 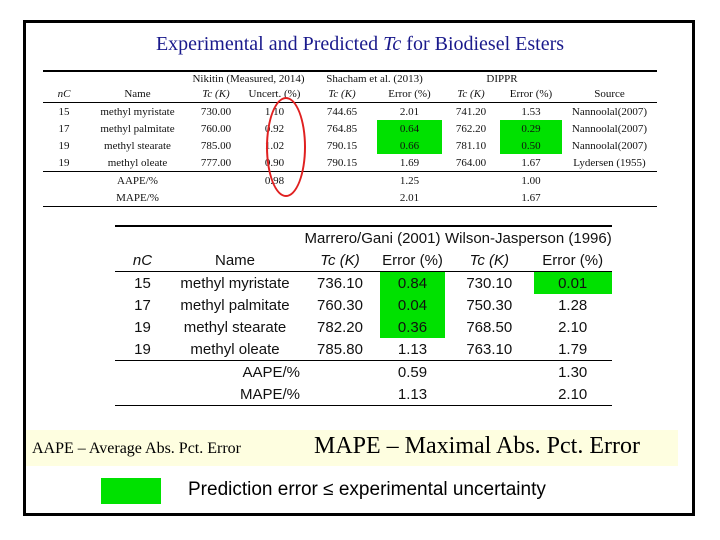 What do you see at coordinates (363, 327) in the screenshot?
I see `table-row: 19 methyl stearate 782.20 0.36 768.50 2.10` at bounding box center [363, 327].